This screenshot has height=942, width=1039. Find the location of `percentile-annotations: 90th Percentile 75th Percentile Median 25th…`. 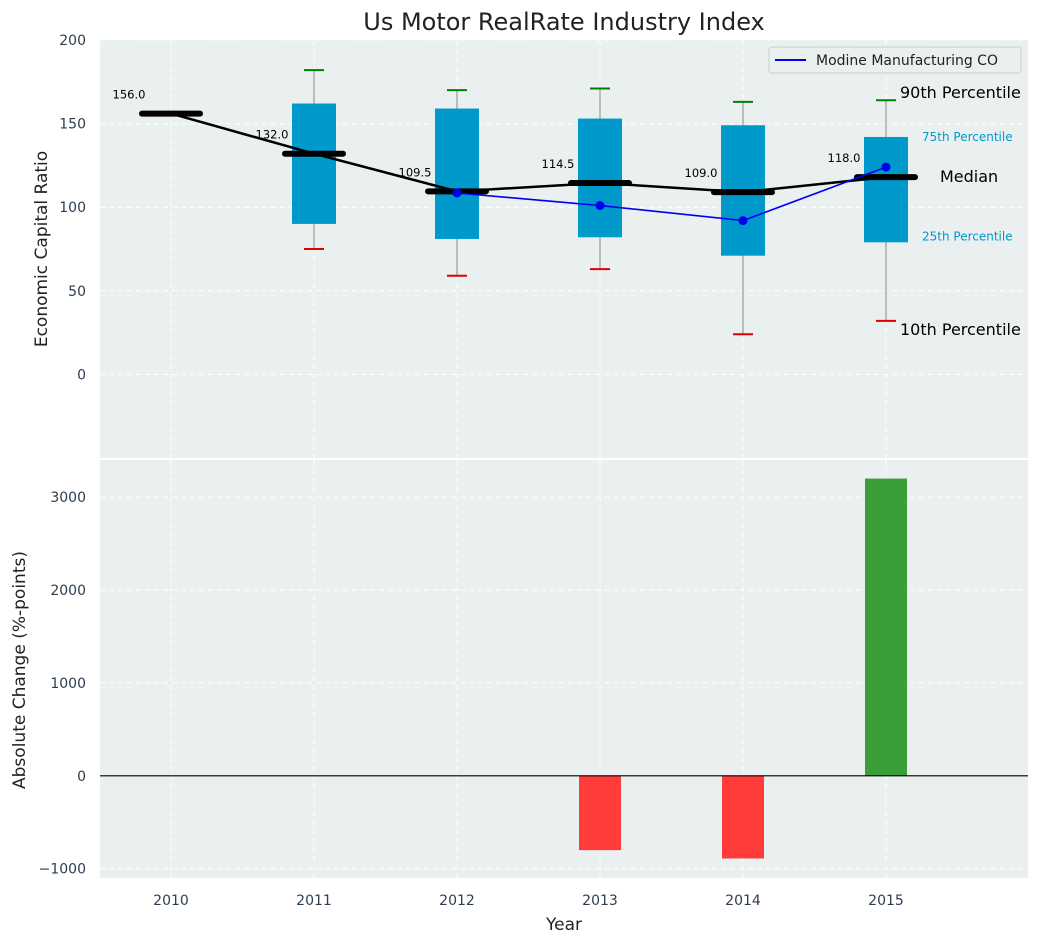

percentile-annotations: 90th Percentile 75th Percentile Median 25th… is located at coordinates (960, 211).